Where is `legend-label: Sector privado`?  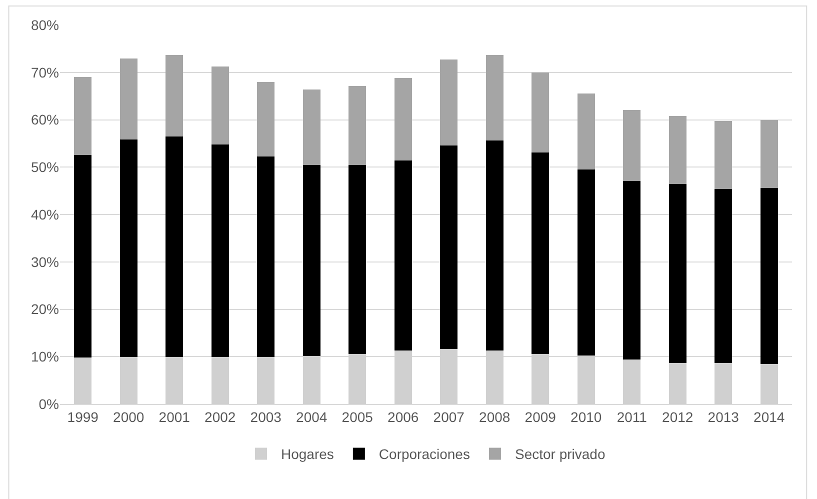 legend-label: Sector privado is located at coordinates (560, 454).